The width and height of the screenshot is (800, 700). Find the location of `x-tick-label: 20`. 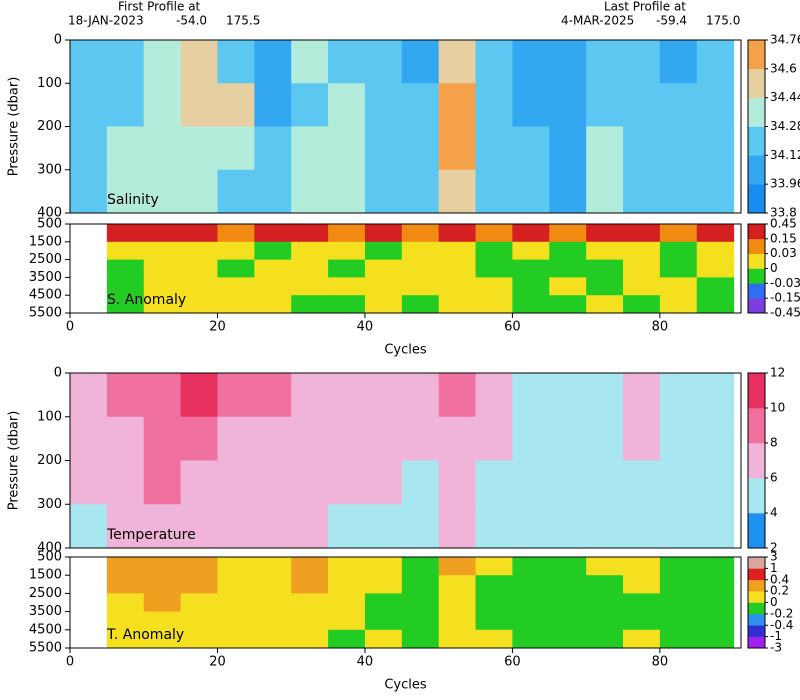

x-tick-label: 20 is located at coordinates (217, 327).